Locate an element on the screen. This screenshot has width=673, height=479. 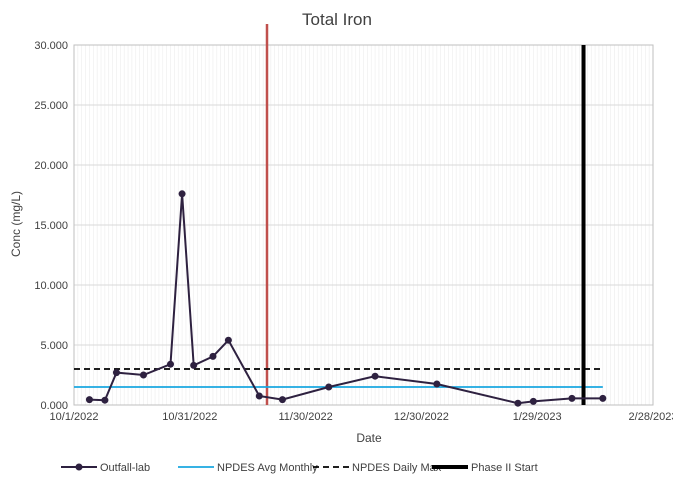
y-tick-labels: 0.000 5.000 10.000 15.000 20.000 25.000 30.000 is located at coordinates (51, 226).